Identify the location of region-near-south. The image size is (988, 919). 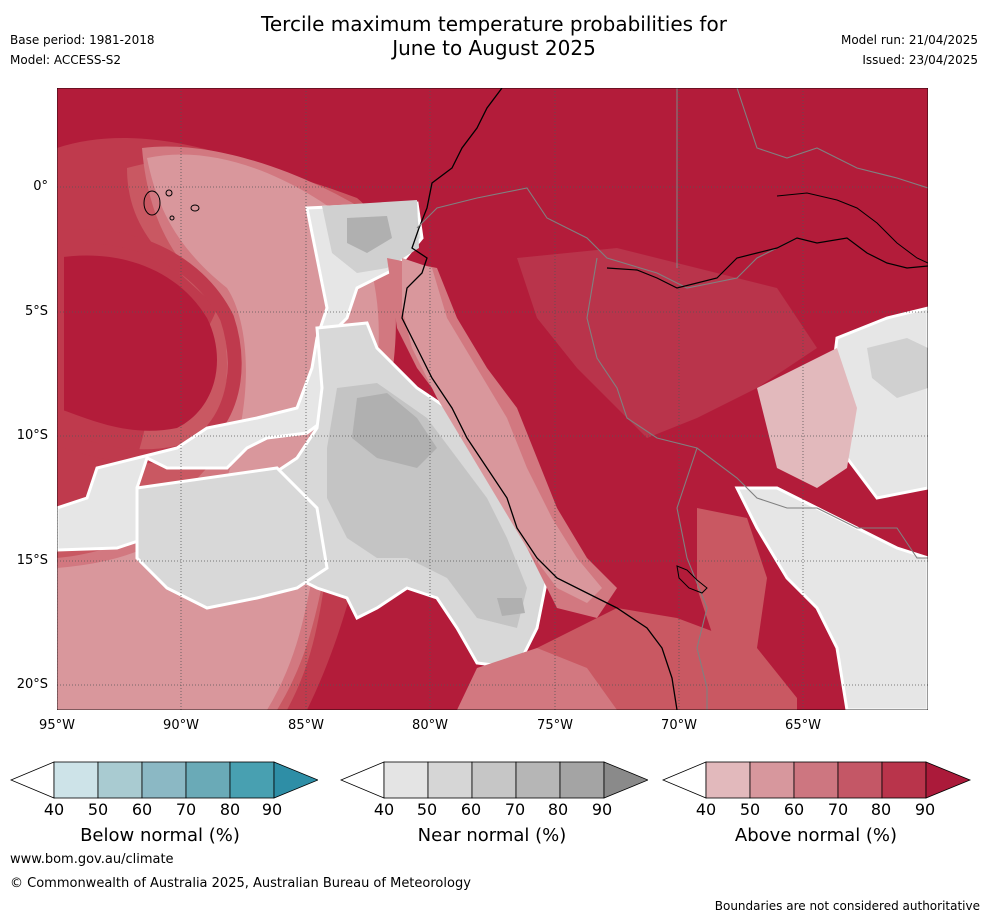
(232, 538).